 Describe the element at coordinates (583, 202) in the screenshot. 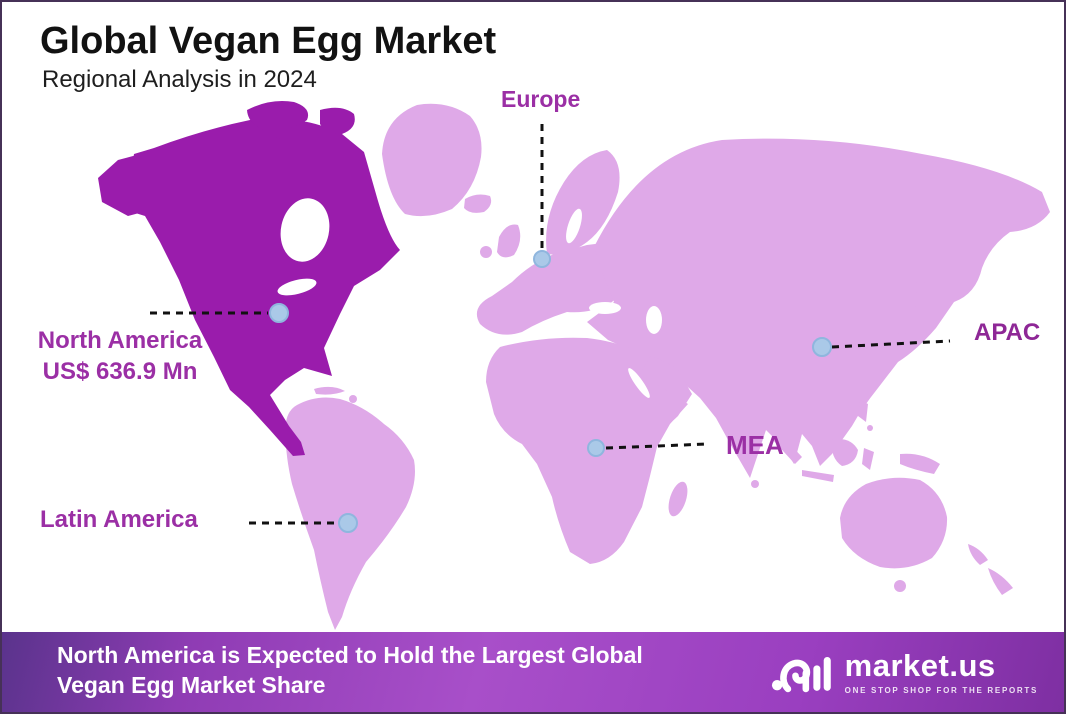

I see `scandinavia-landmass` at that location.